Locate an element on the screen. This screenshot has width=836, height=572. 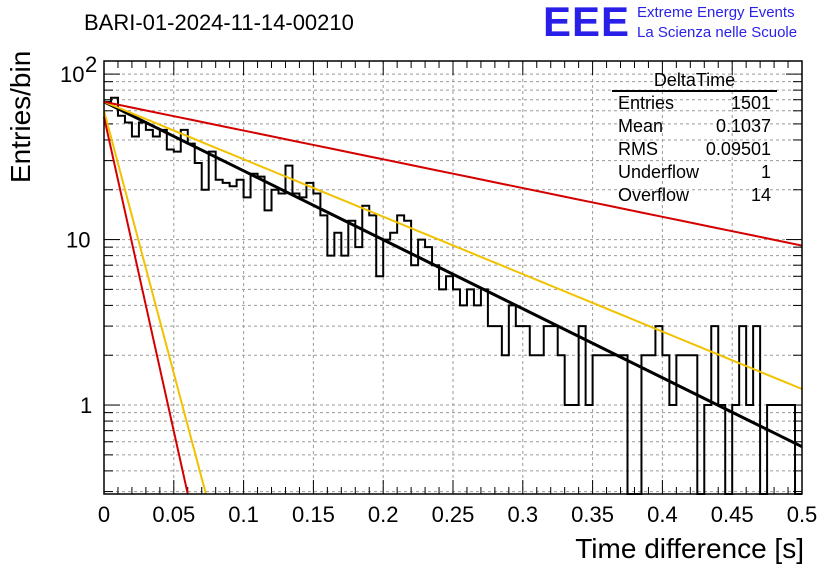
x-tick-label: 0.15 is located at coordinates (313, 514).